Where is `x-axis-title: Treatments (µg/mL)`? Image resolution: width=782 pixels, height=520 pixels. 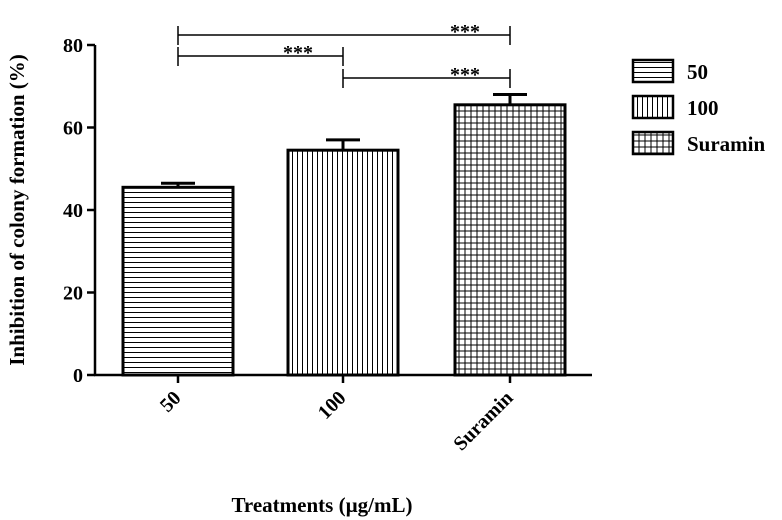
x-axis-title: Treatments (µg/mL) is located at coordinates (321, 505).